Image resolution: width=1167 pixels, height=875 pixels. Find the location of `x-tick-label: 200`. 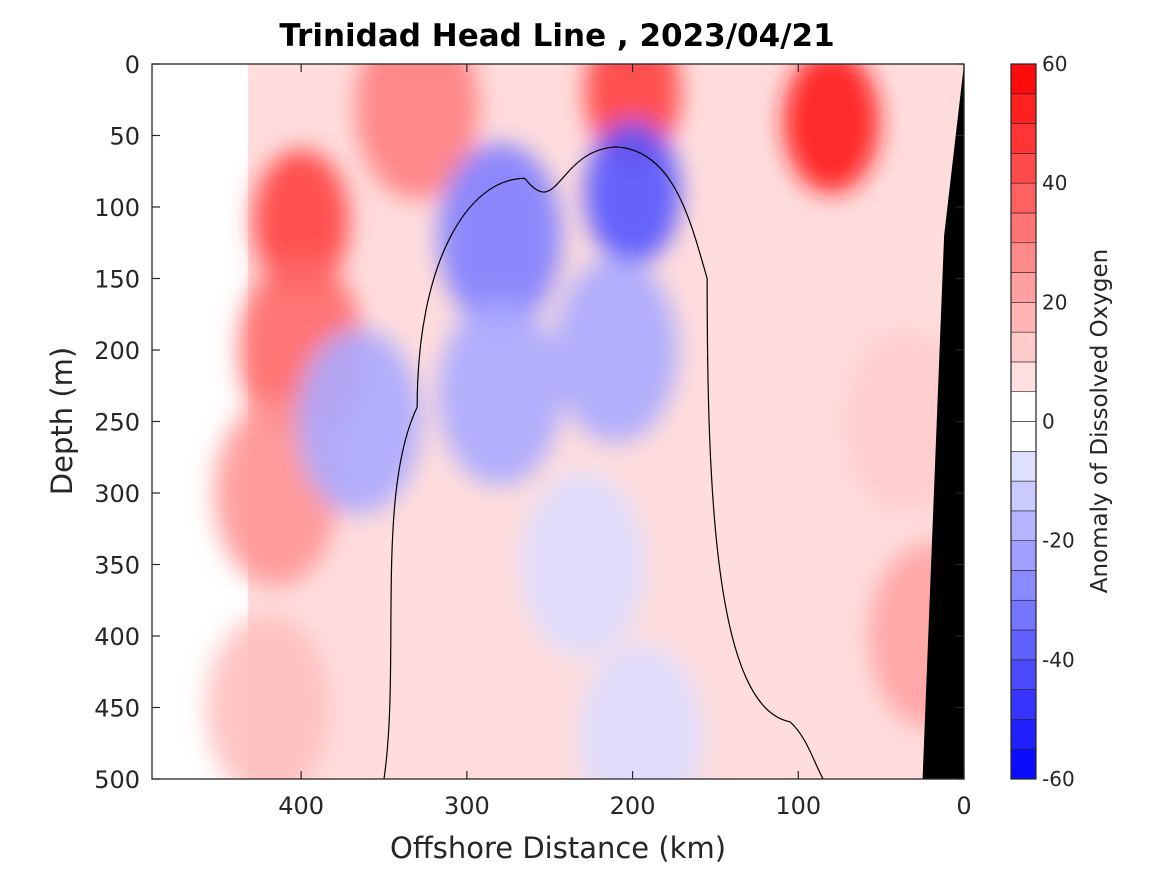

x-tick-label: 200 is located at coordinates (633, 806).